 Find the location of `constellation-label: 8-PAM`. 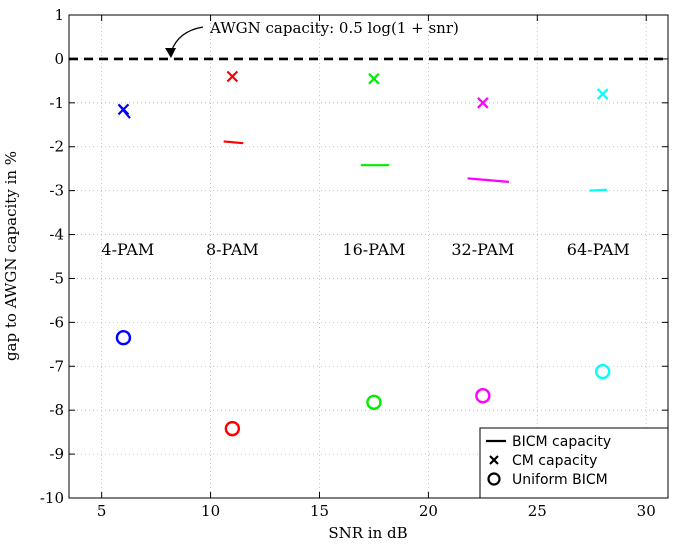

constellation-label: 8-PAM is located at coordinates (232, 249).